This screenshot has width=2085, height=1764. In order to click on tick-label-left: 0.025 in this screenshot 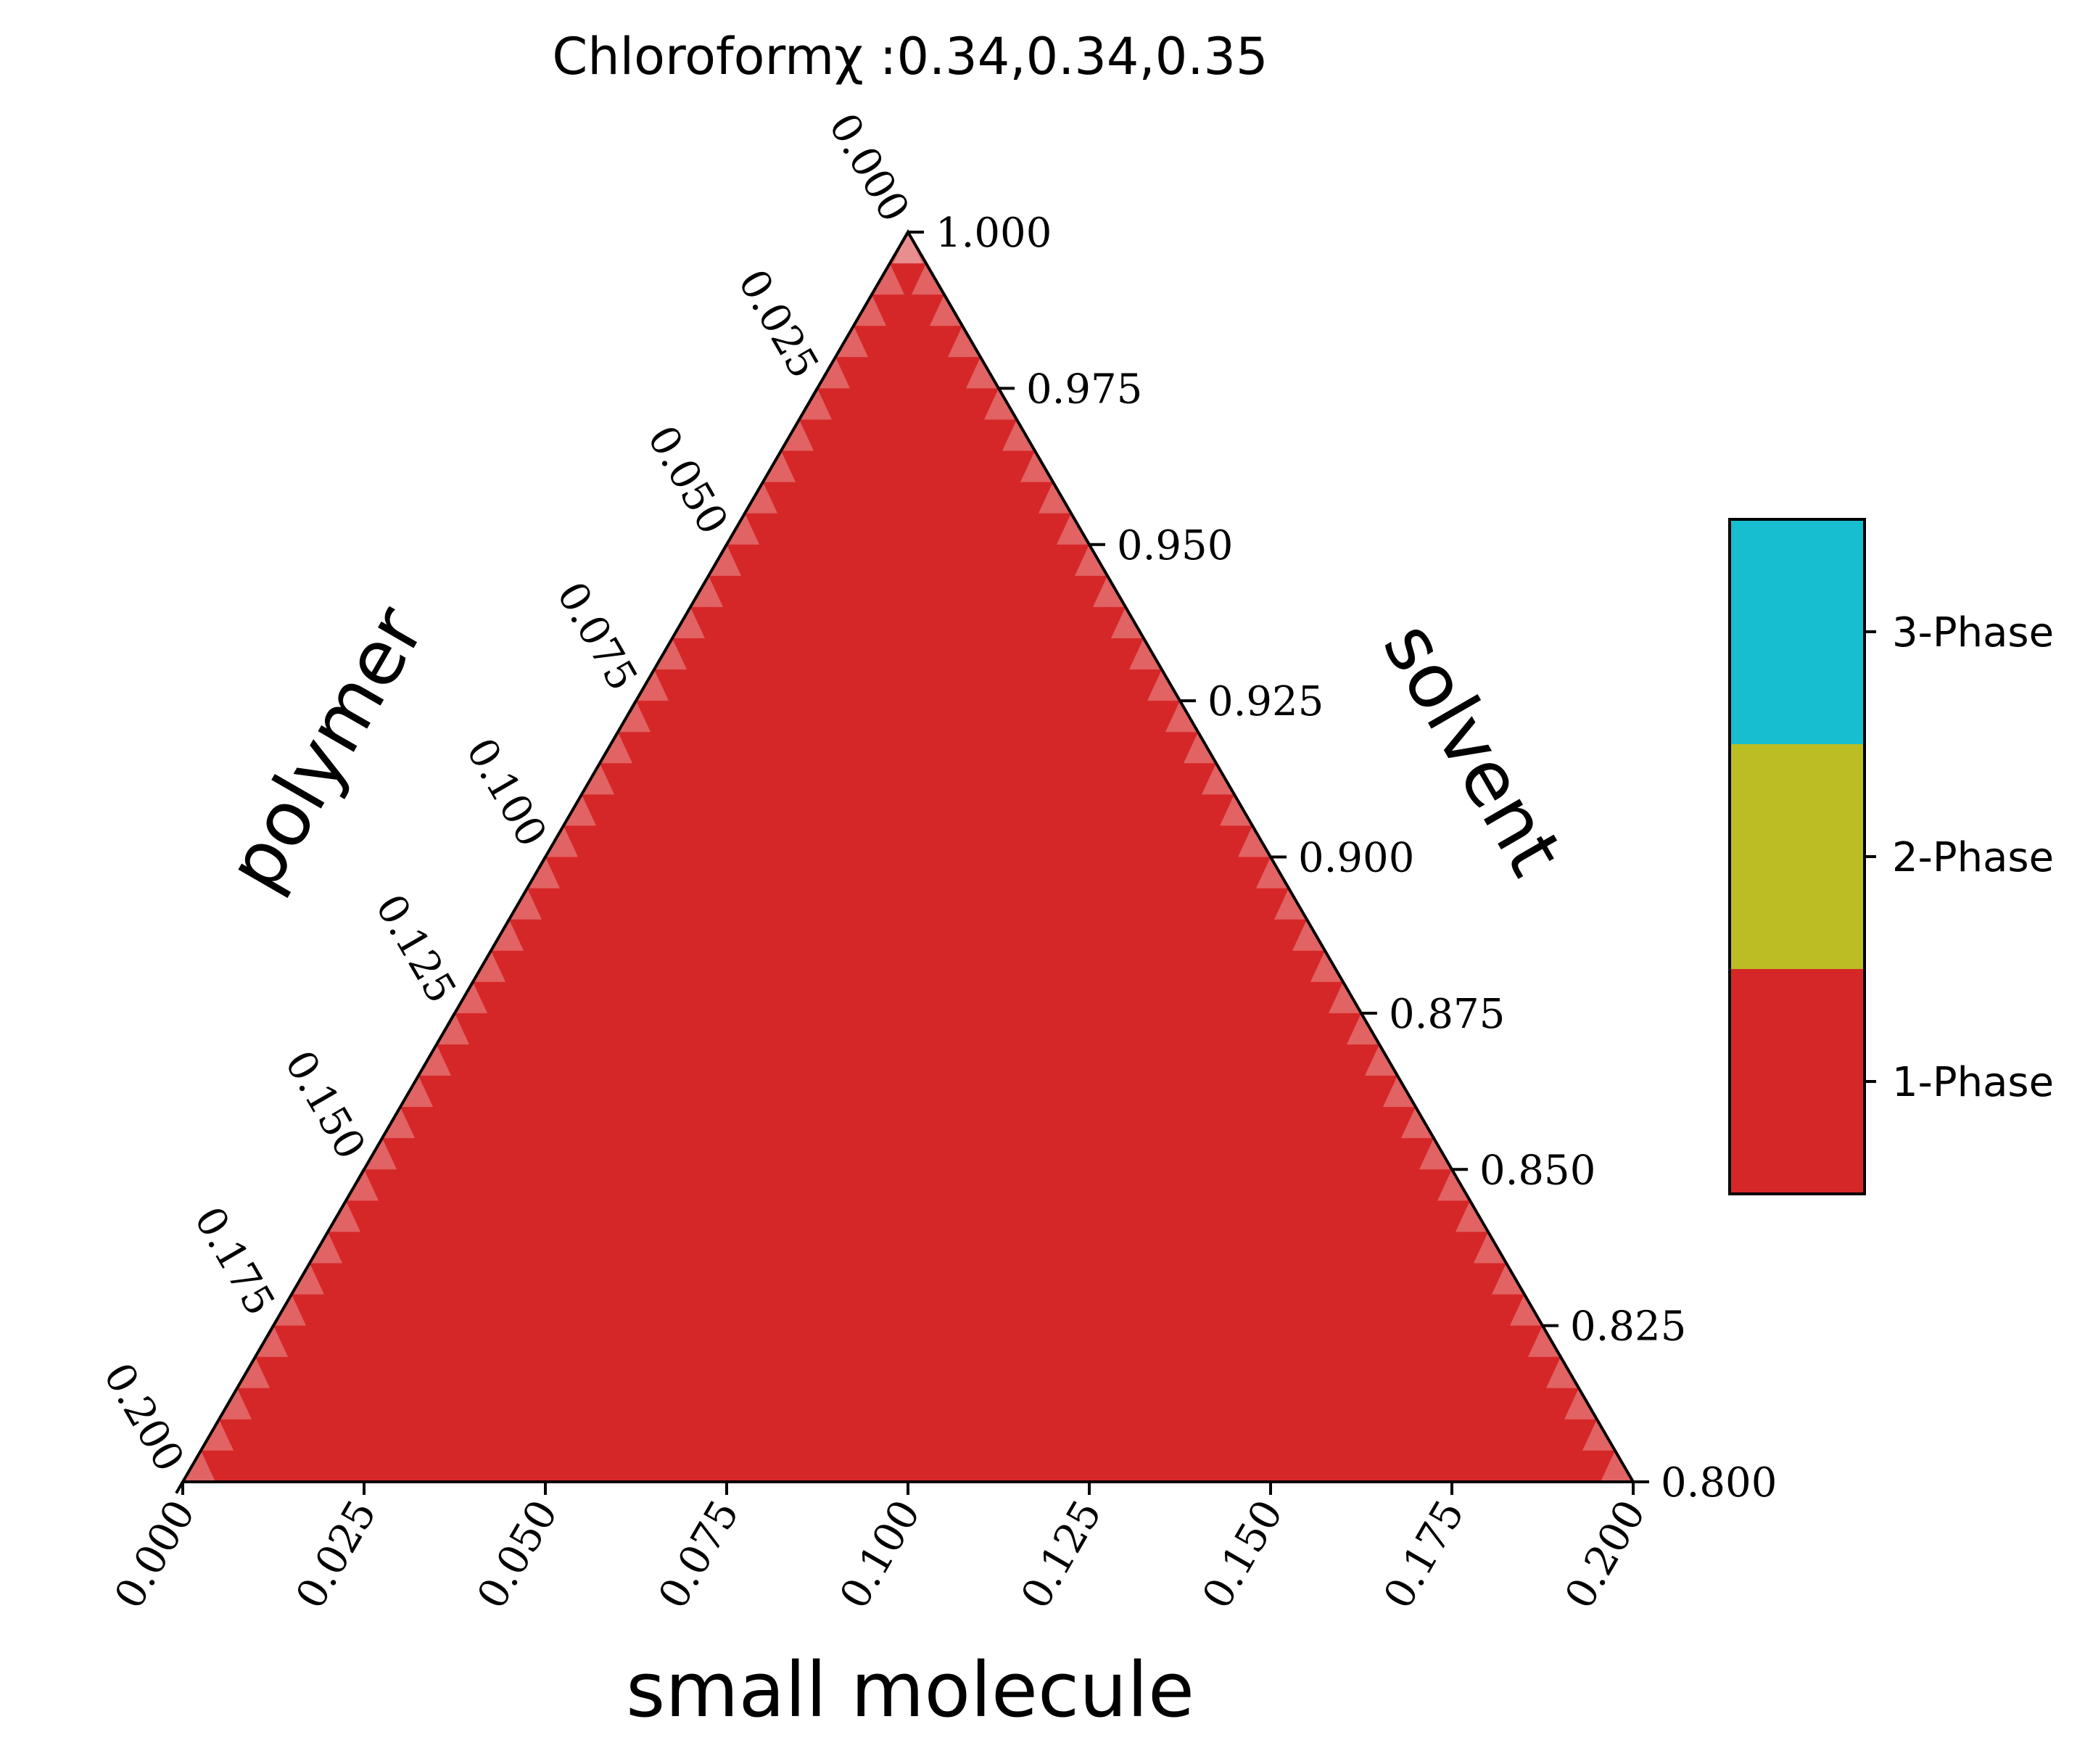, I will do `click(778, 324)`.